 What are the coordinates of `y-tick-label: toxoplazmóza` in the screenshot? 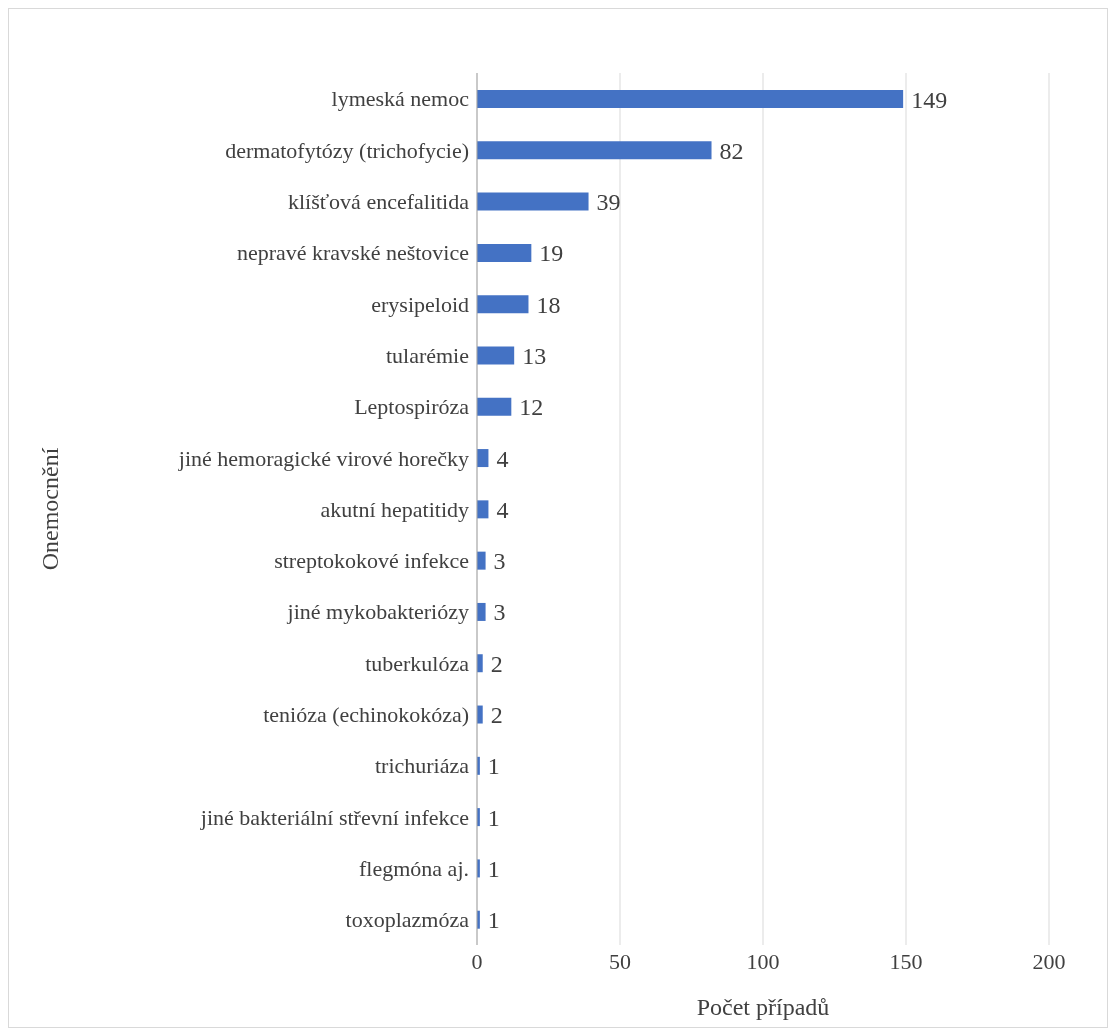 It's located at (407, 920).